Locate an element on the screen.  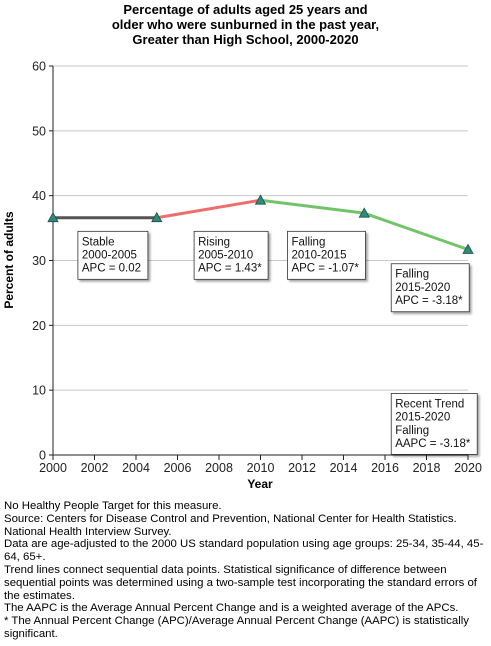
data-points is located at coordinates (260, 224).